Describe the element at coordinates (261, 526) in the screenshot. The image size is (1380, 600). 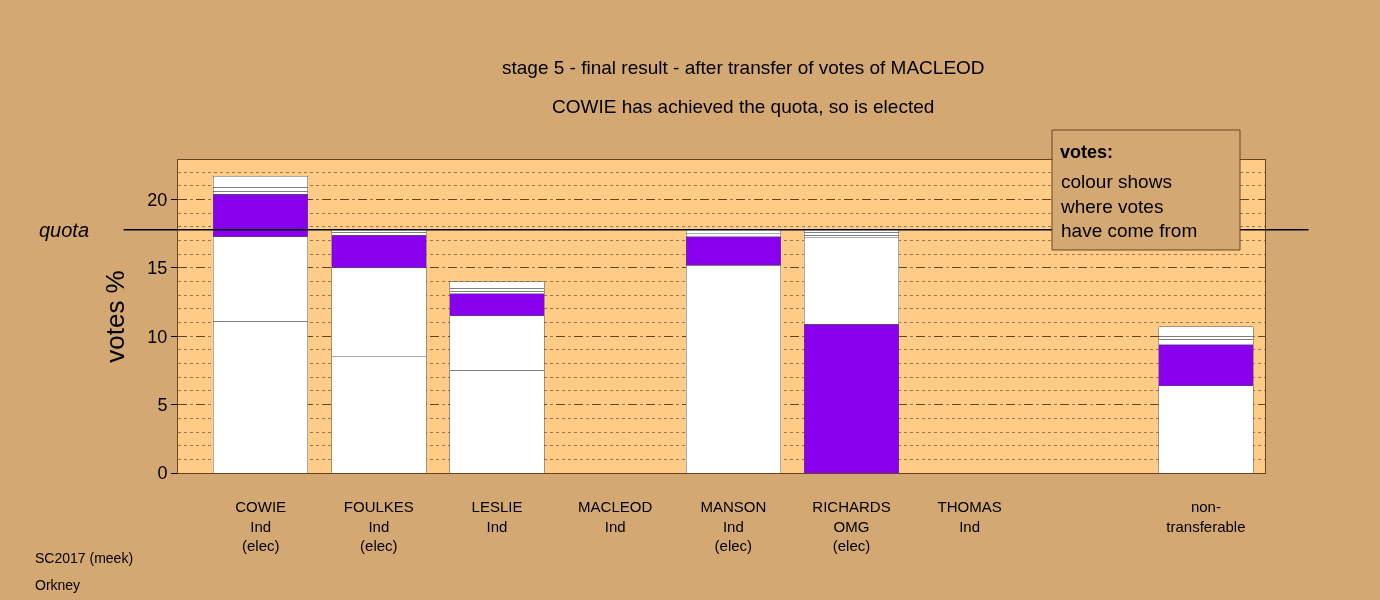
I see `x-tick-label: COWIE Ind (elec)` at that location.